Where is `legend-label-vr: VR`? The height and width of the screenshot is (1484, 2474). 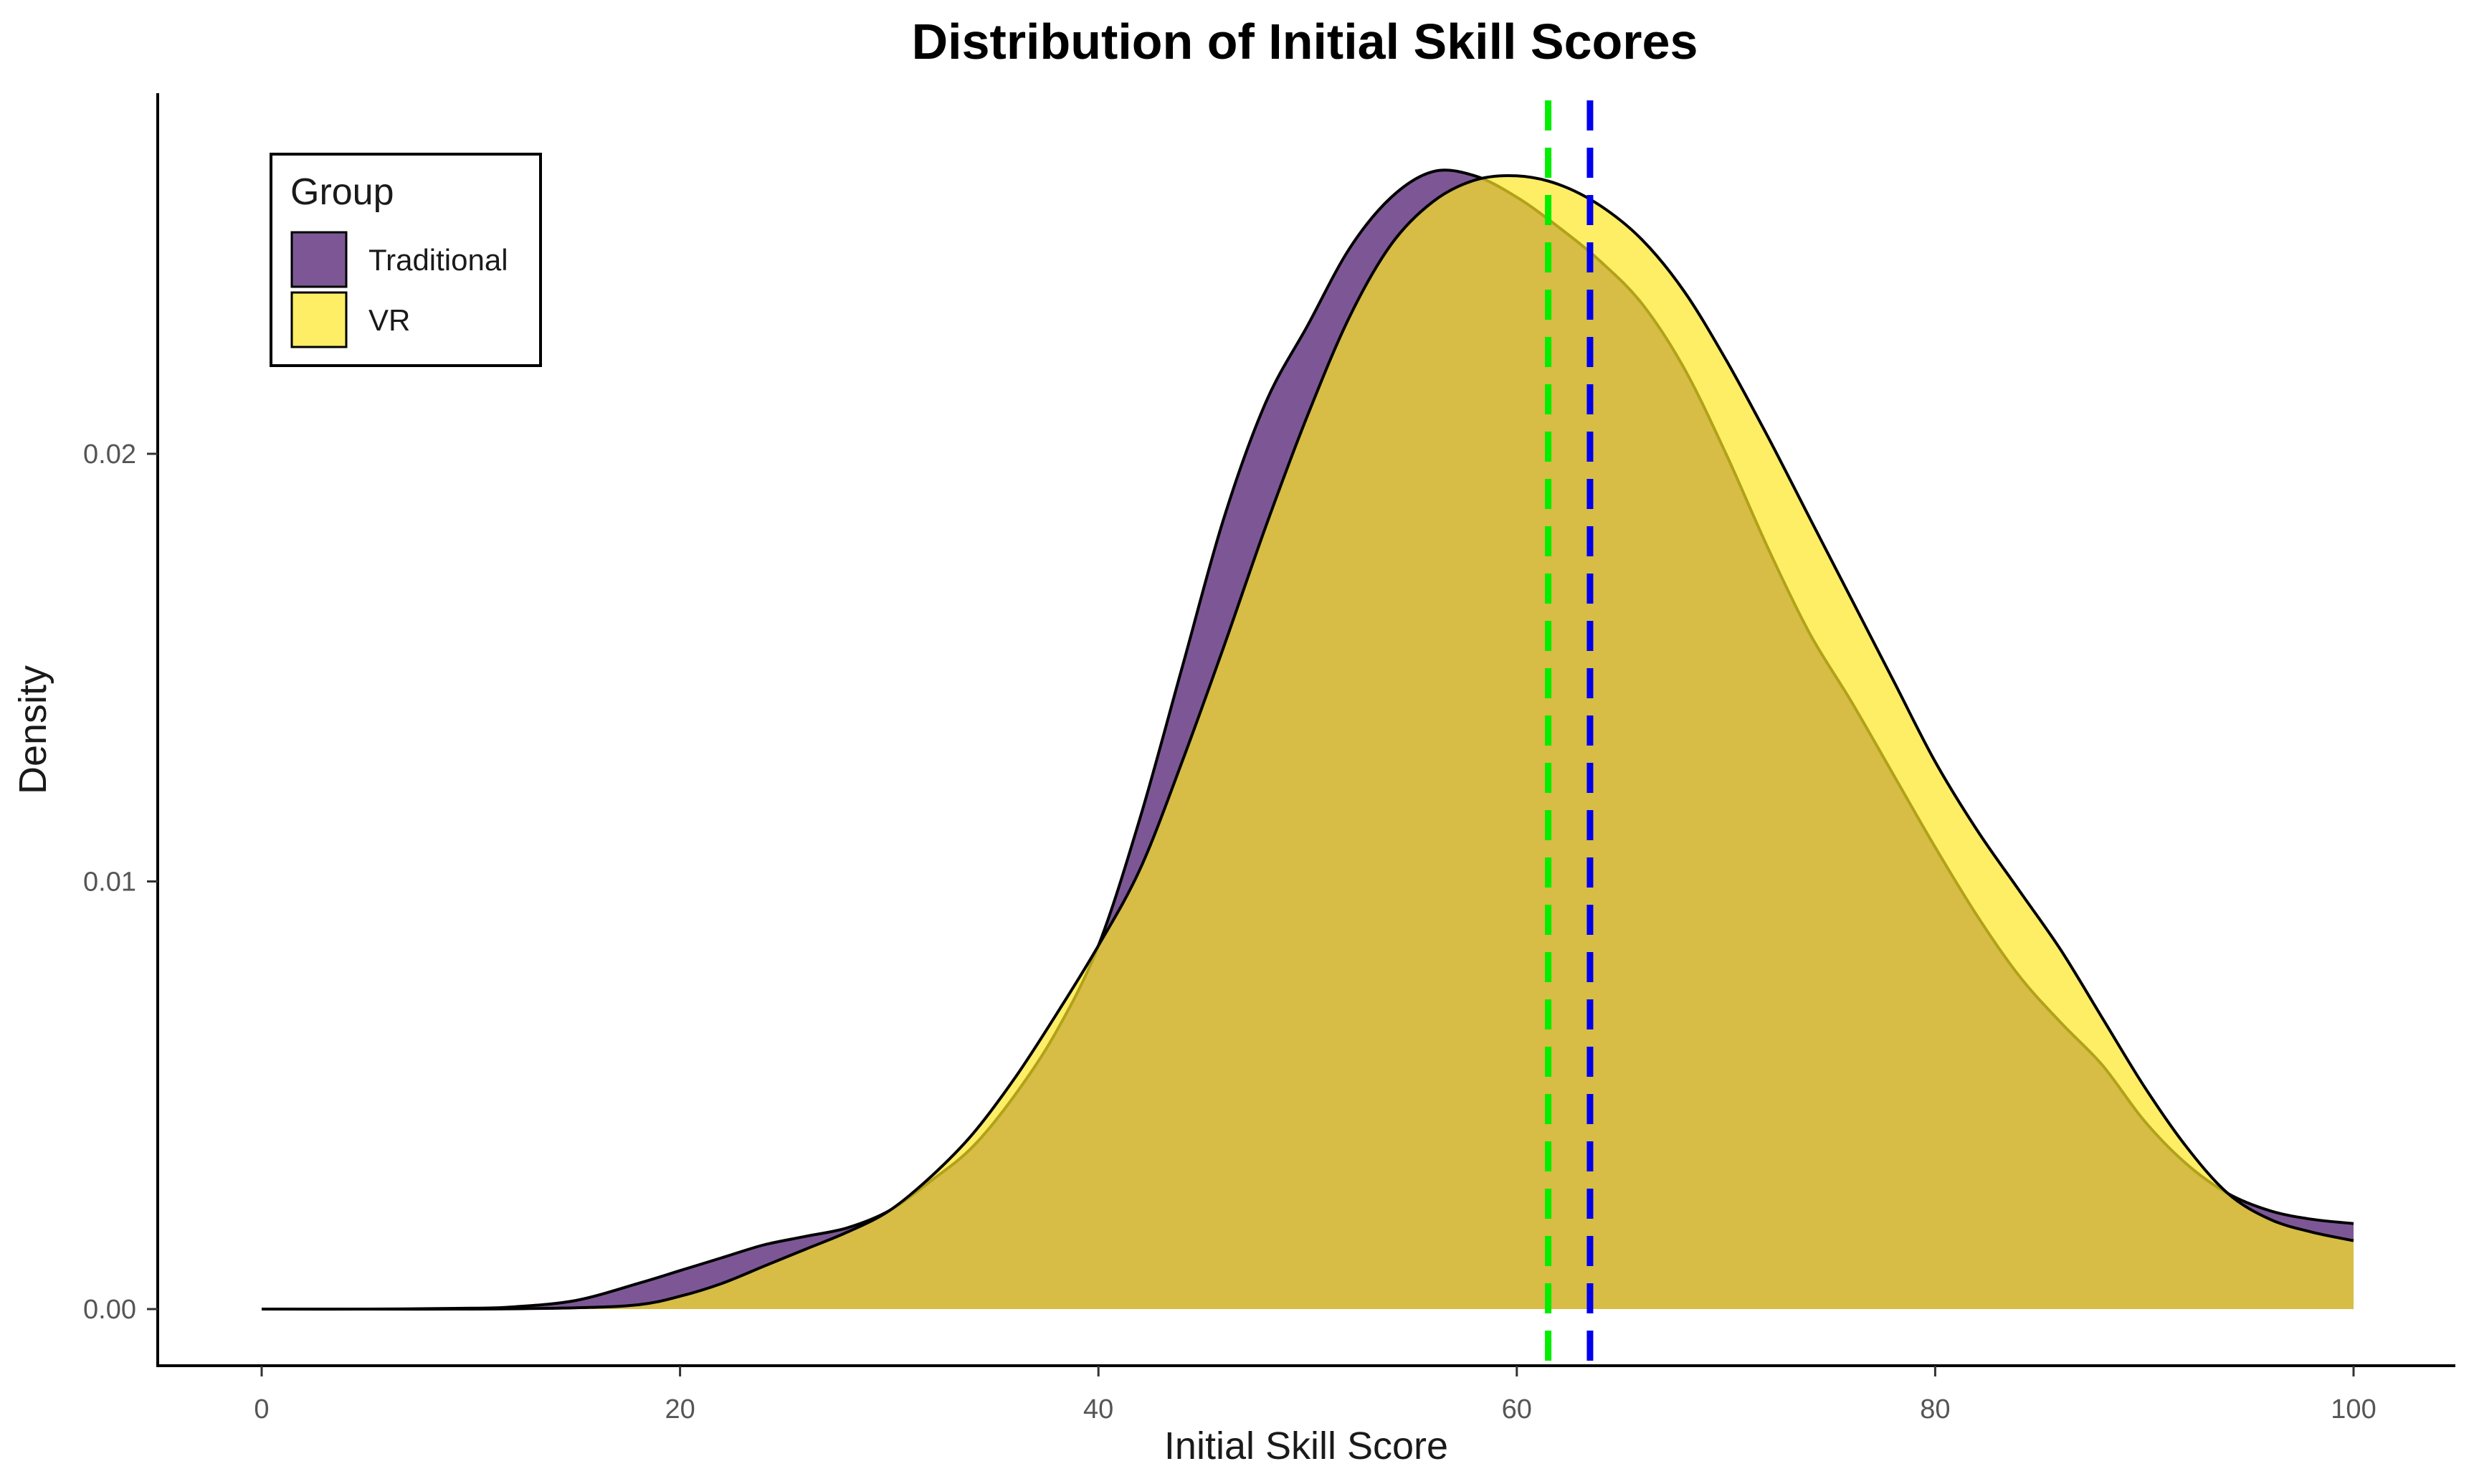 legend-label-vr: VR is located at coordinates (389, 320).